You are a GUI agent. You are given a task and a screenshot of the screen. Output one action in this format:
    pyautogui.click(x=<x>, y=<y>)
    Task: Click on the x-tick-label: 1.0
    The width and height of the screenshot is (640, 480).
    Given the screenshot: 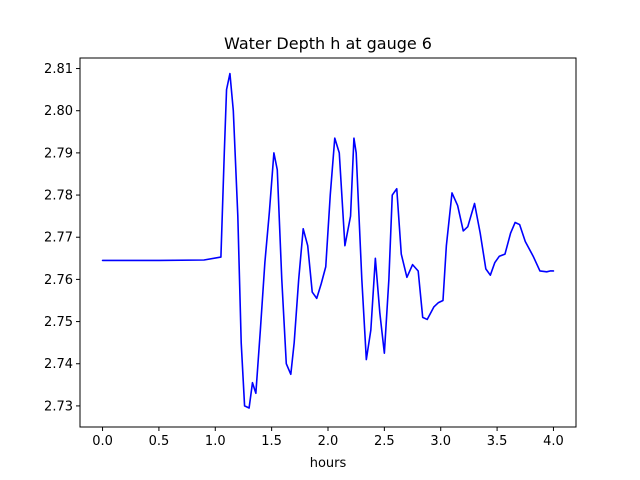 What is the action you would take?
    pyautogui.click(x=215, y=441)
    